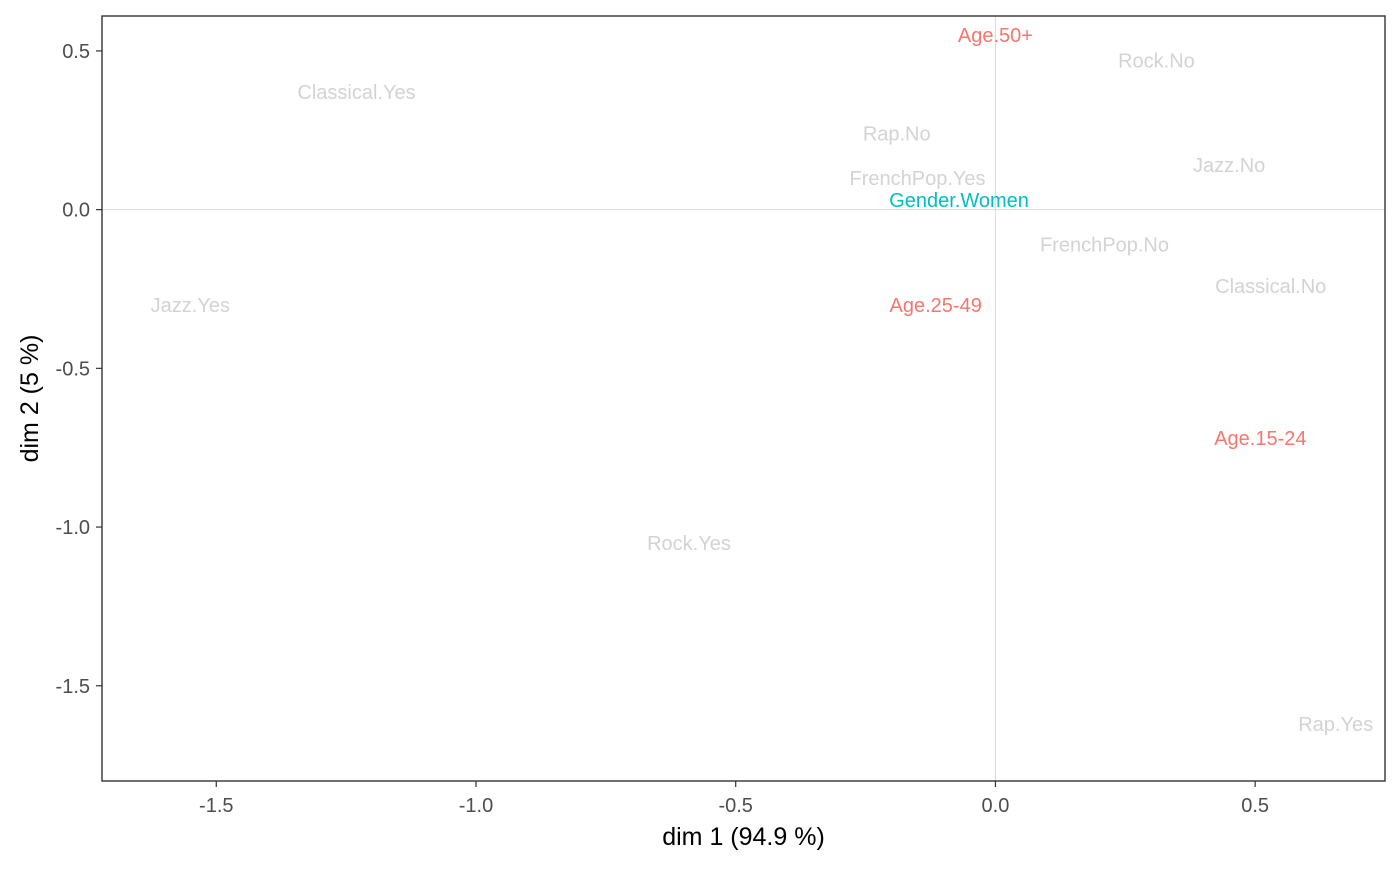  What do you see at coordinates (1270, 287) in the screenshot?
I see `point-label: Classical.No` at bounding box center [1270, 287].